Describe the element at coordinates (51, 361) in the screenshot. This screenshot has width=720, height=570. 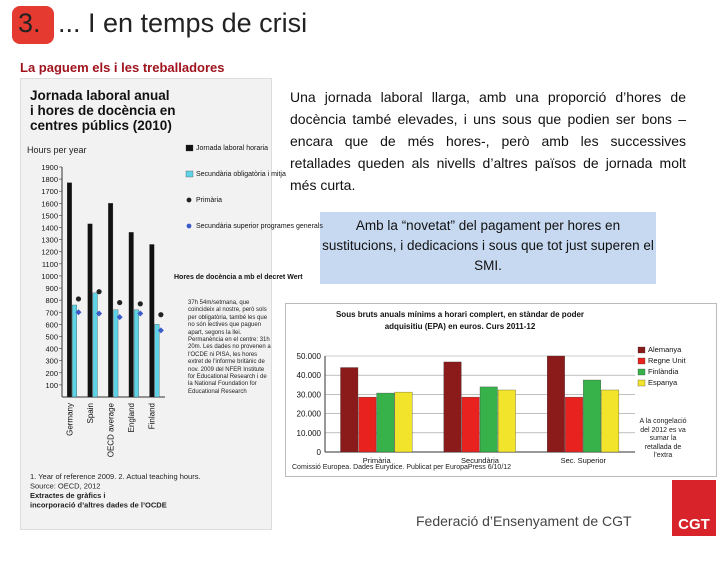
I see `y-tick-label: 300` at that location.